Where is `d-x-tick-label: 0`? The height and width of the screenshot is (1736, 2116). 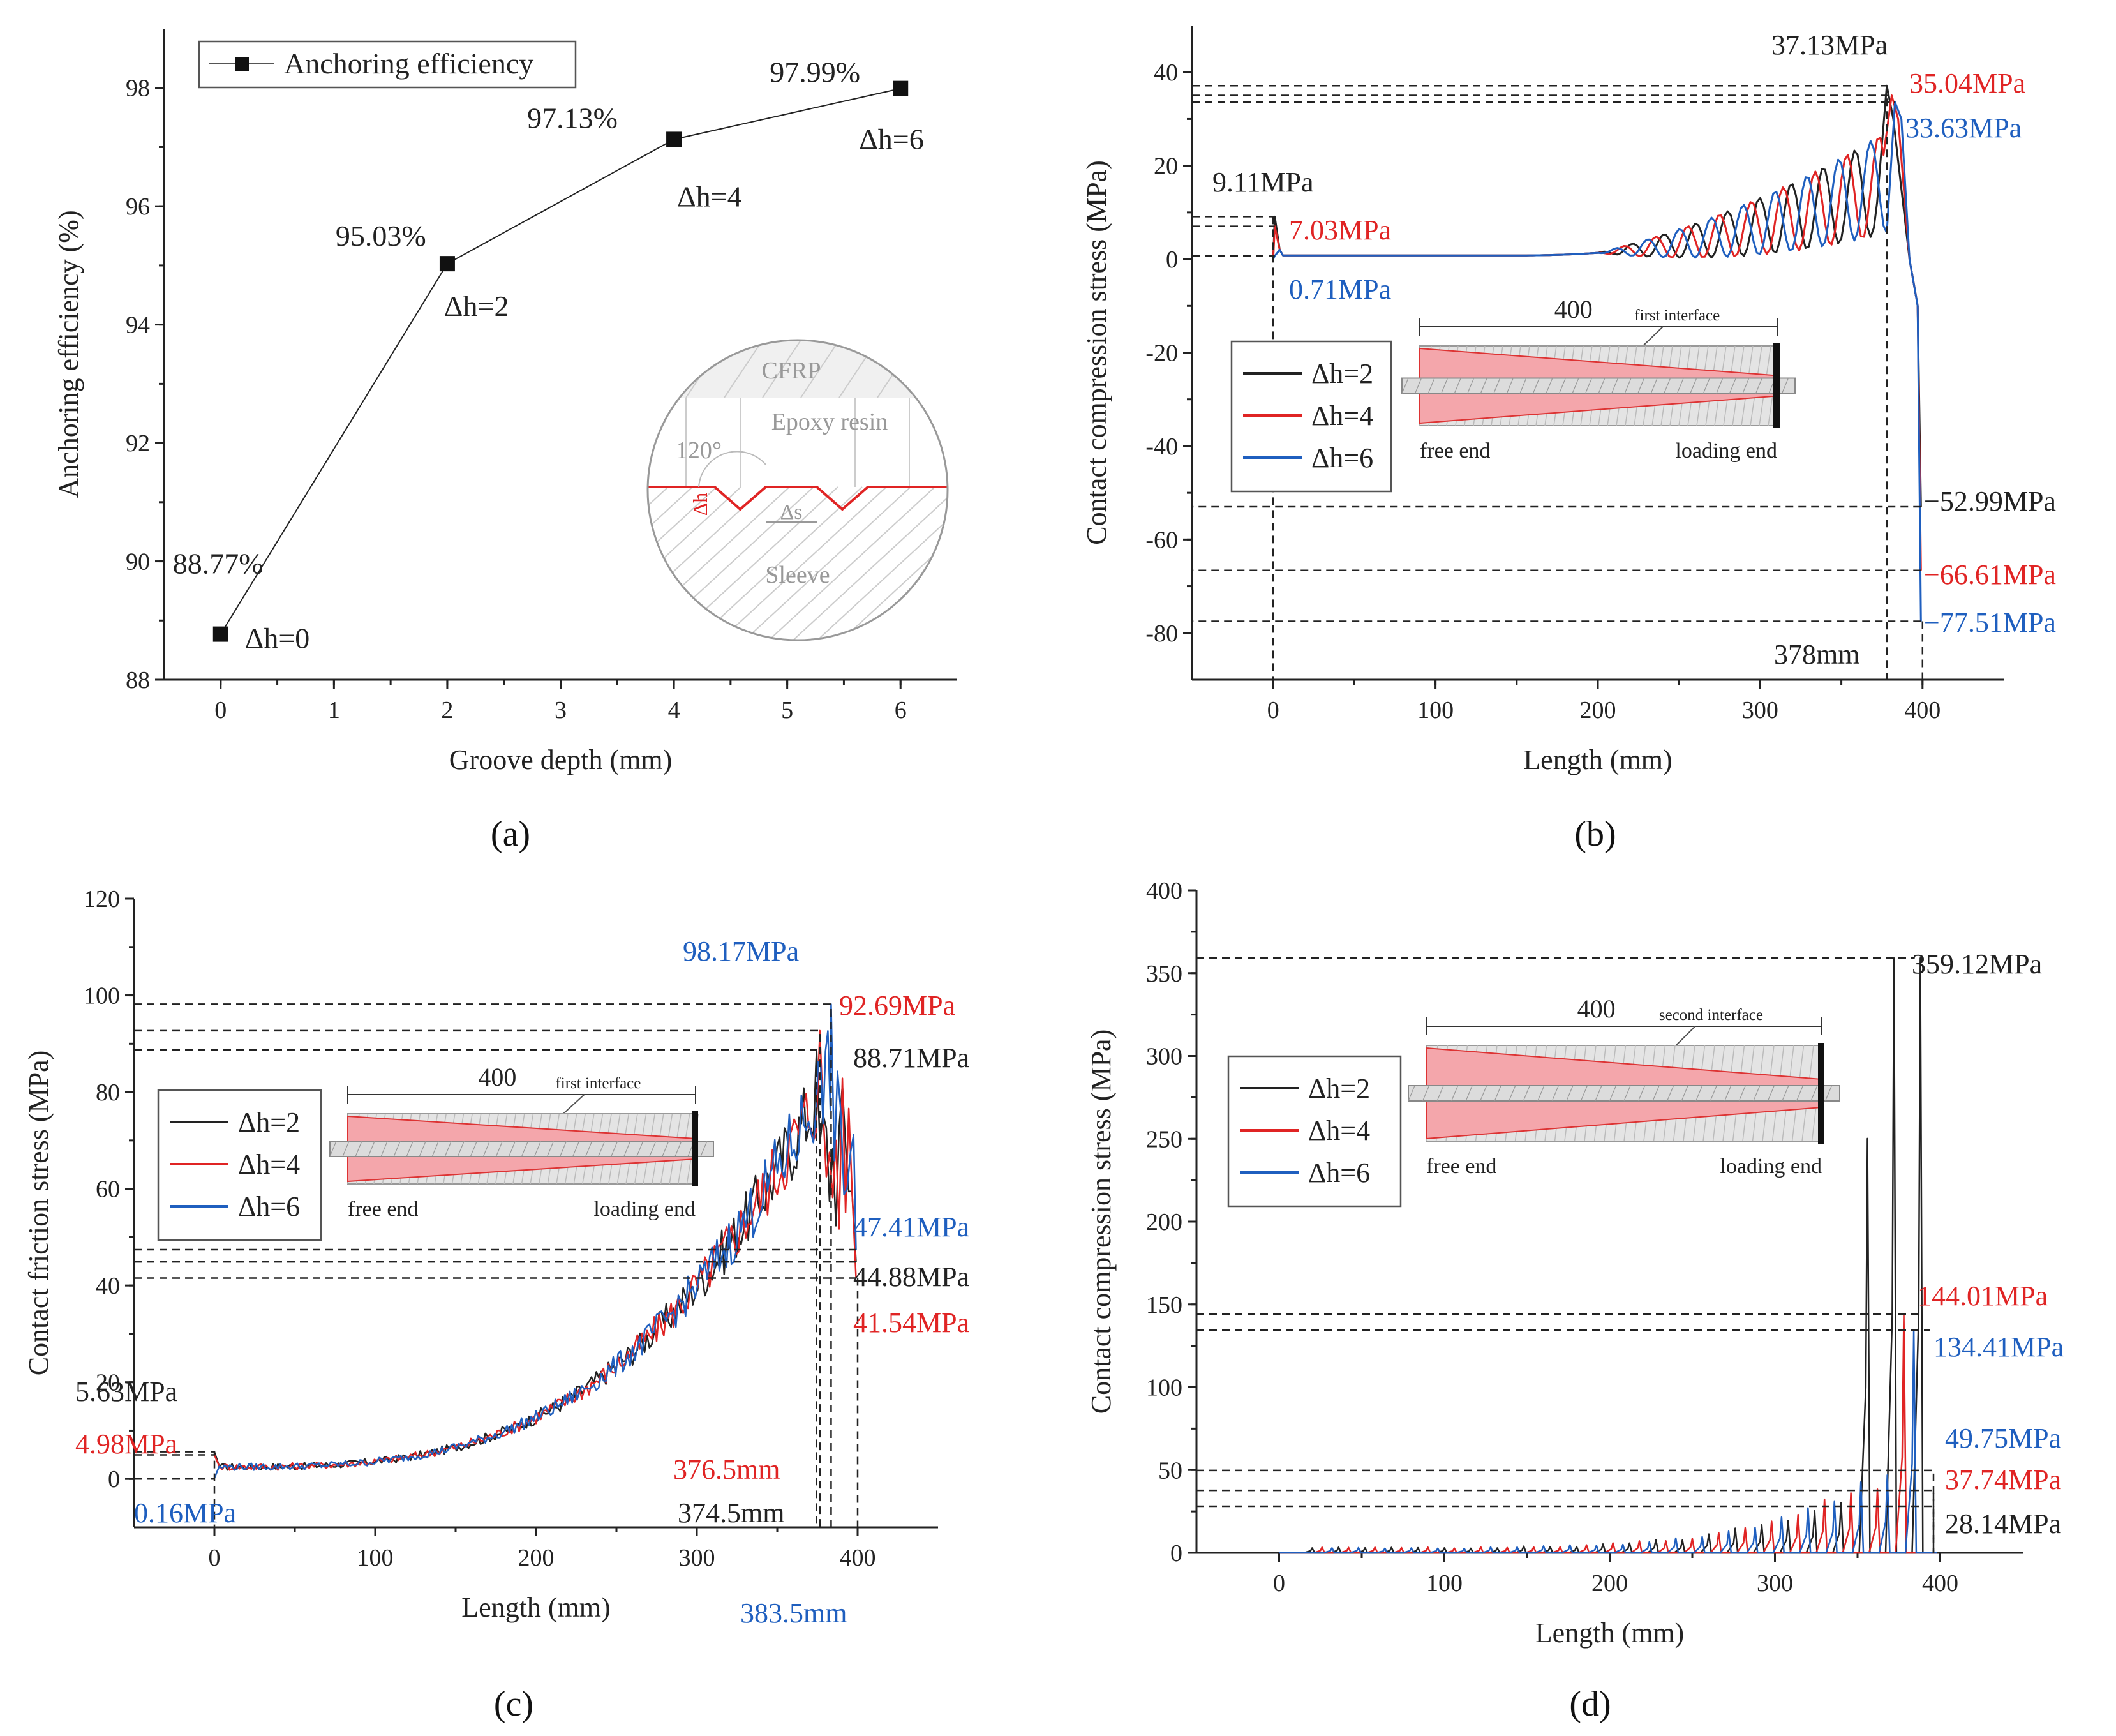
d-x-tick-label: 0 is located at coordinates (1279, 1583).